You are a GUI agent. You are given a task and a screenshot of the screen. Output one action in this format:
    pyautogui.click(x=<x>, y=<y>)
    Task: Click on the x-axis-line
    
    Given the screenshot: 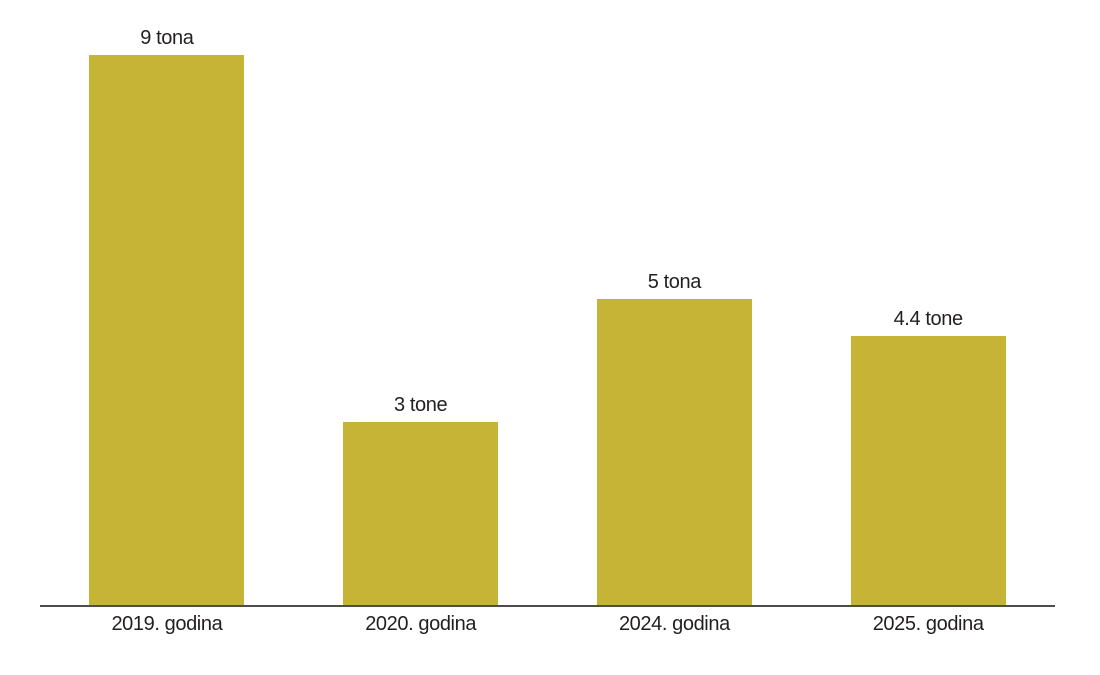 What is the action you would take?
    pyautogui.click(x=547, y=606)
    